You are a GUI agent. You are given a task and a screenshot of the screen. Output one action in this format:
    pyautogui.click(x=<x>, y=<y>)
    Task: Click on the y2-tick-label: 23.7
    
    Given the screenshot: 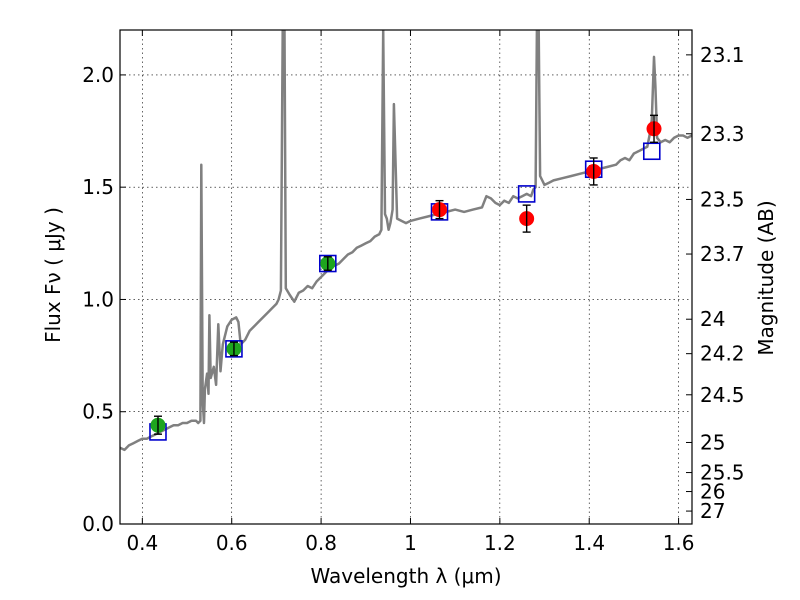 What is the action you would take?
    pyautogui.click(x=722, y=254)
    